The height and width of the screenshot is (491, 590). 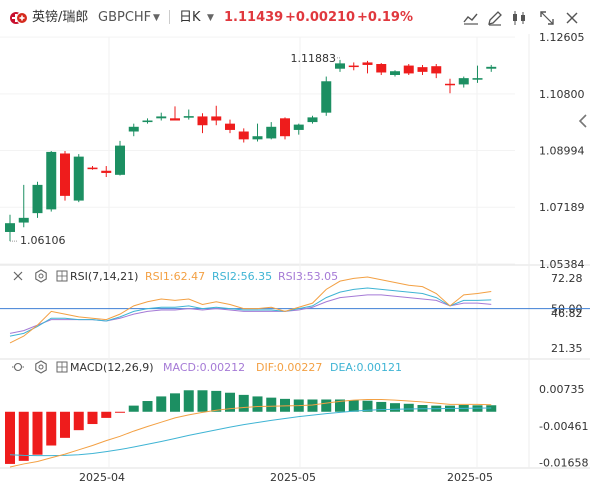 I want to click on rsi1-value: RSI1:62.47, so click(x=175, y=276).